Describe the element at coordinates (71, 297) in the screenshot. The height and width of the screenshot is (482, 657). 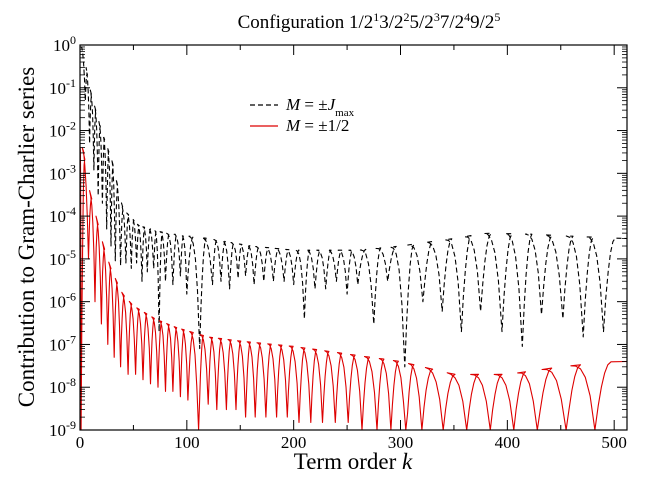
I see `y-tick-exponent: -6` at that location.